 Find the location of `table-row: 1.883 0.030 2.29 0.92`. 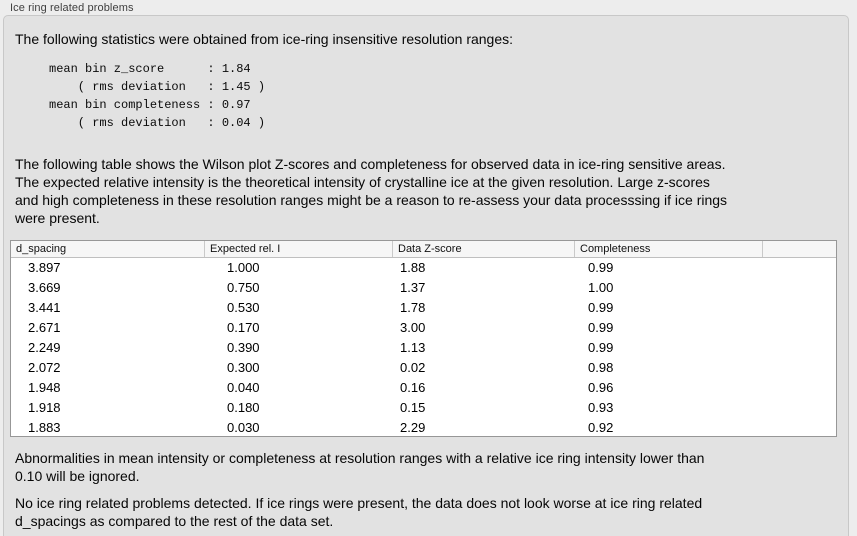

table-row: 1.883 0.030 2.29 0.92 is located at coordinates (423, 427).